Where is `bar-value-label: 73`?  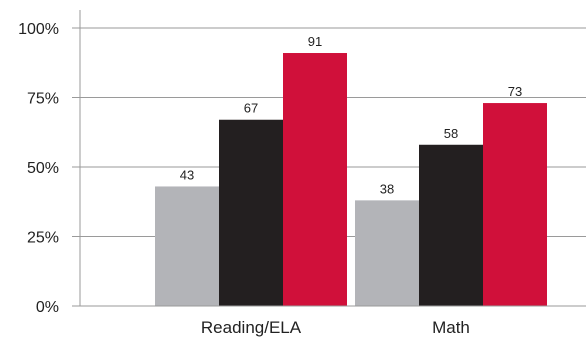
bar-value-label: 73 is located at coordinates (515, 91).